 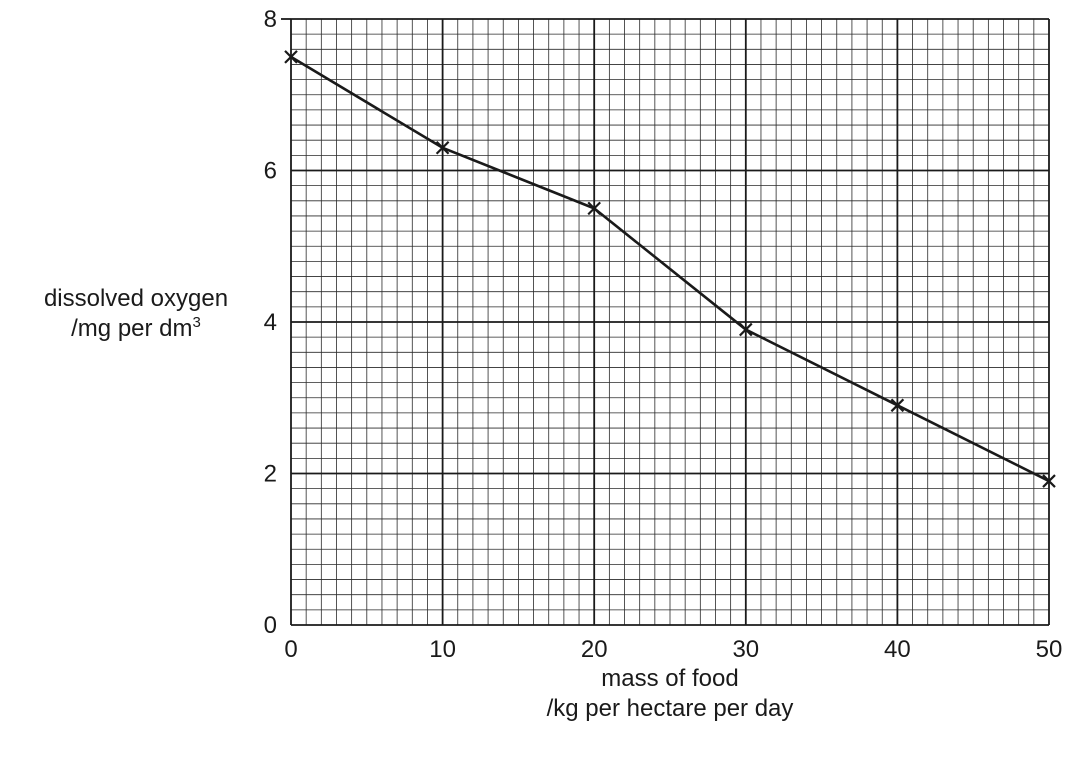 What do you see at coordinates (196, 322) in the screenshot?
I see `y-axis-unit-superscript: 3` at bounding box center [196, 322].